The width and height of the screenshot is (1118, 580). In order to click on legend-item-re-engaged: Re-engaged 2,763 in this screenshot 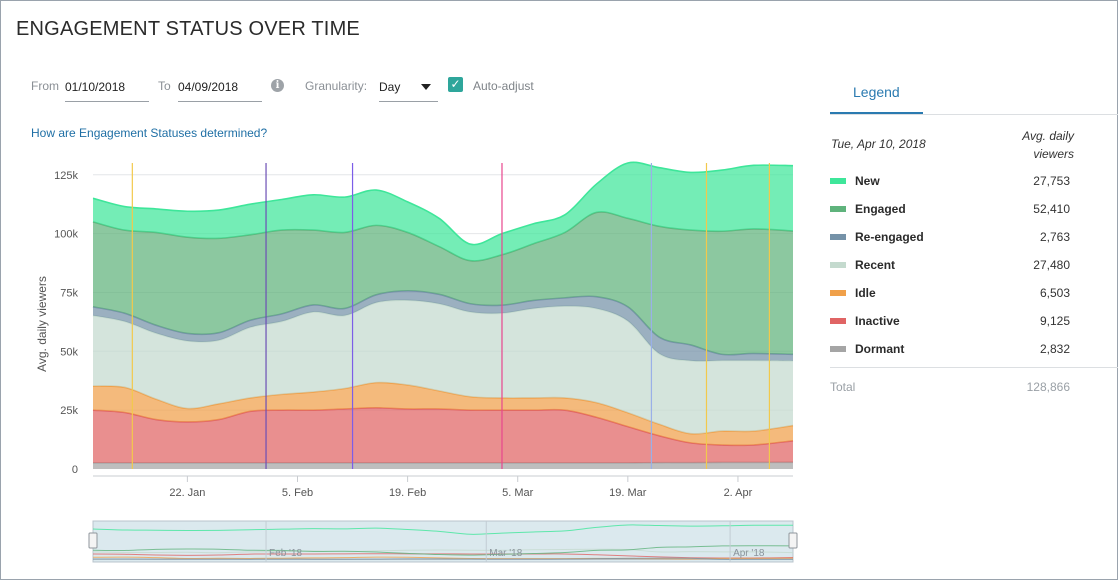, I will do `click(950, 238)`.